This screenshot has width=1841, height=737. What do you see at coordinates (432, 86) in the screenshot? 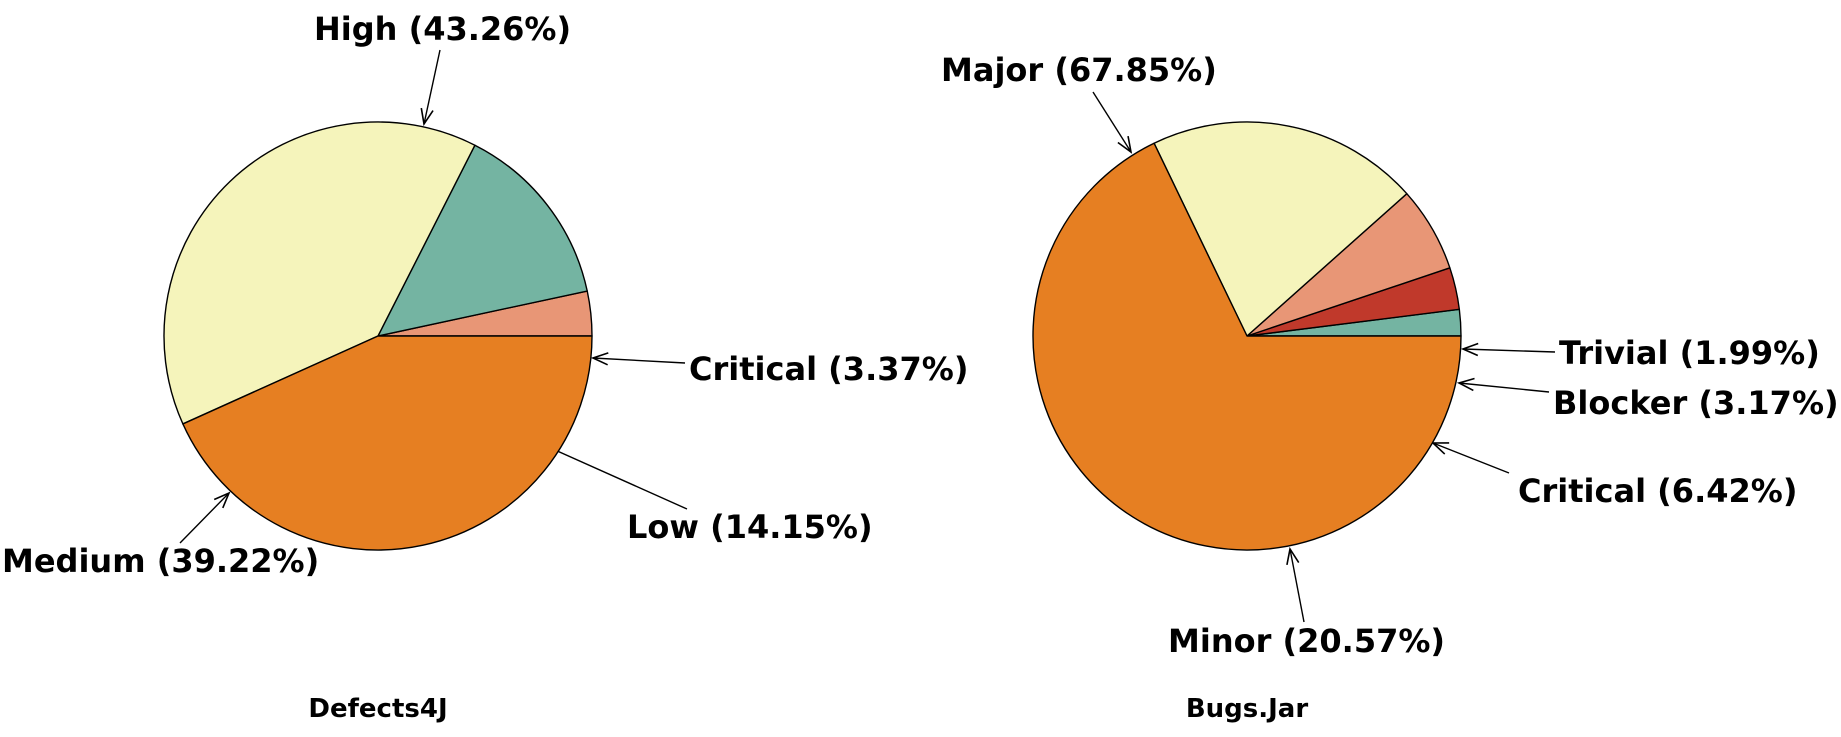
I see `label-arrow-high` at bounding box center [432, 86].